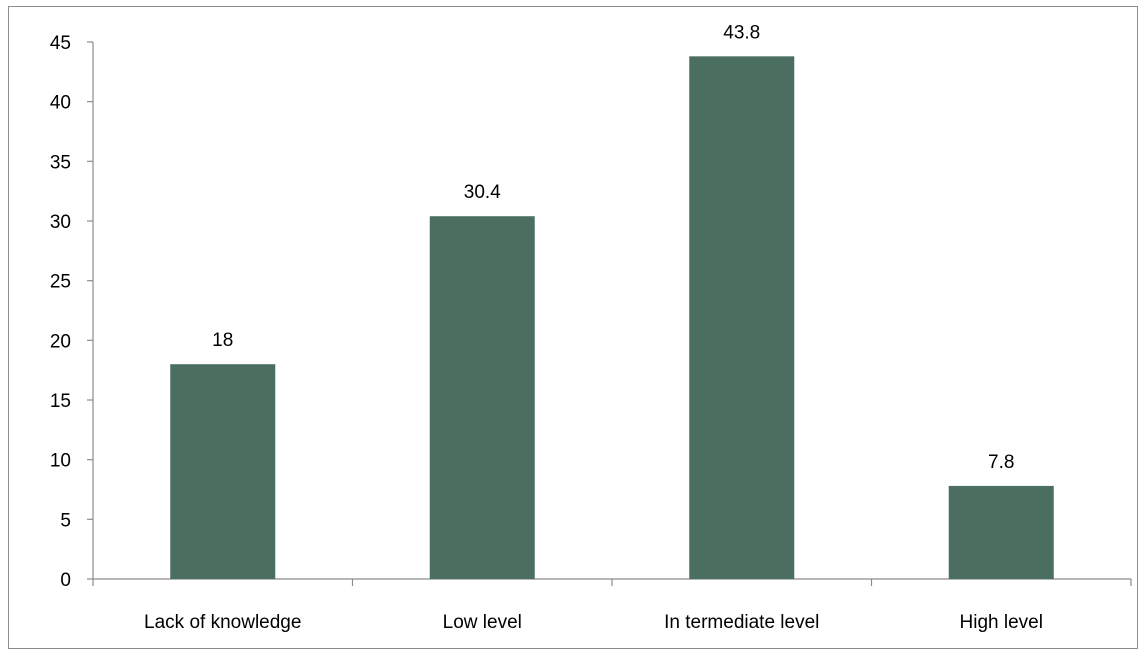 The height and width of the screenshot is (657, 1148). I want to click on y-tick-label: 40, so click(60, 103).